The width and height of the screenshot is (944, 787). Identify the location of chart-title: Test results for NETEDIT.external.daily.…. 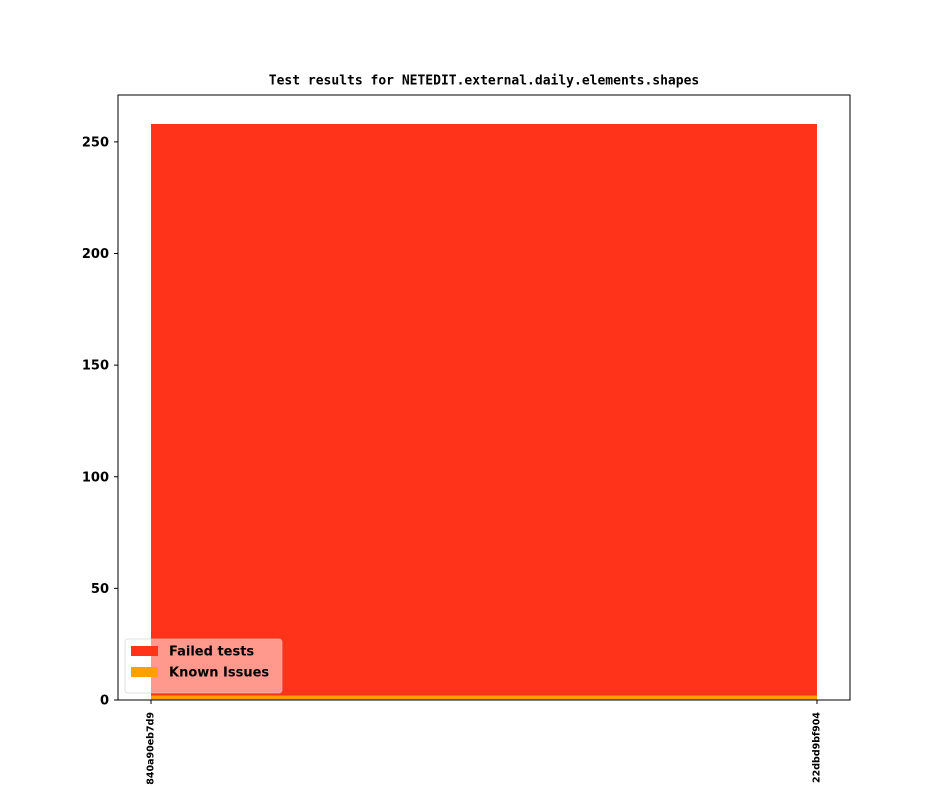
(484, 81).